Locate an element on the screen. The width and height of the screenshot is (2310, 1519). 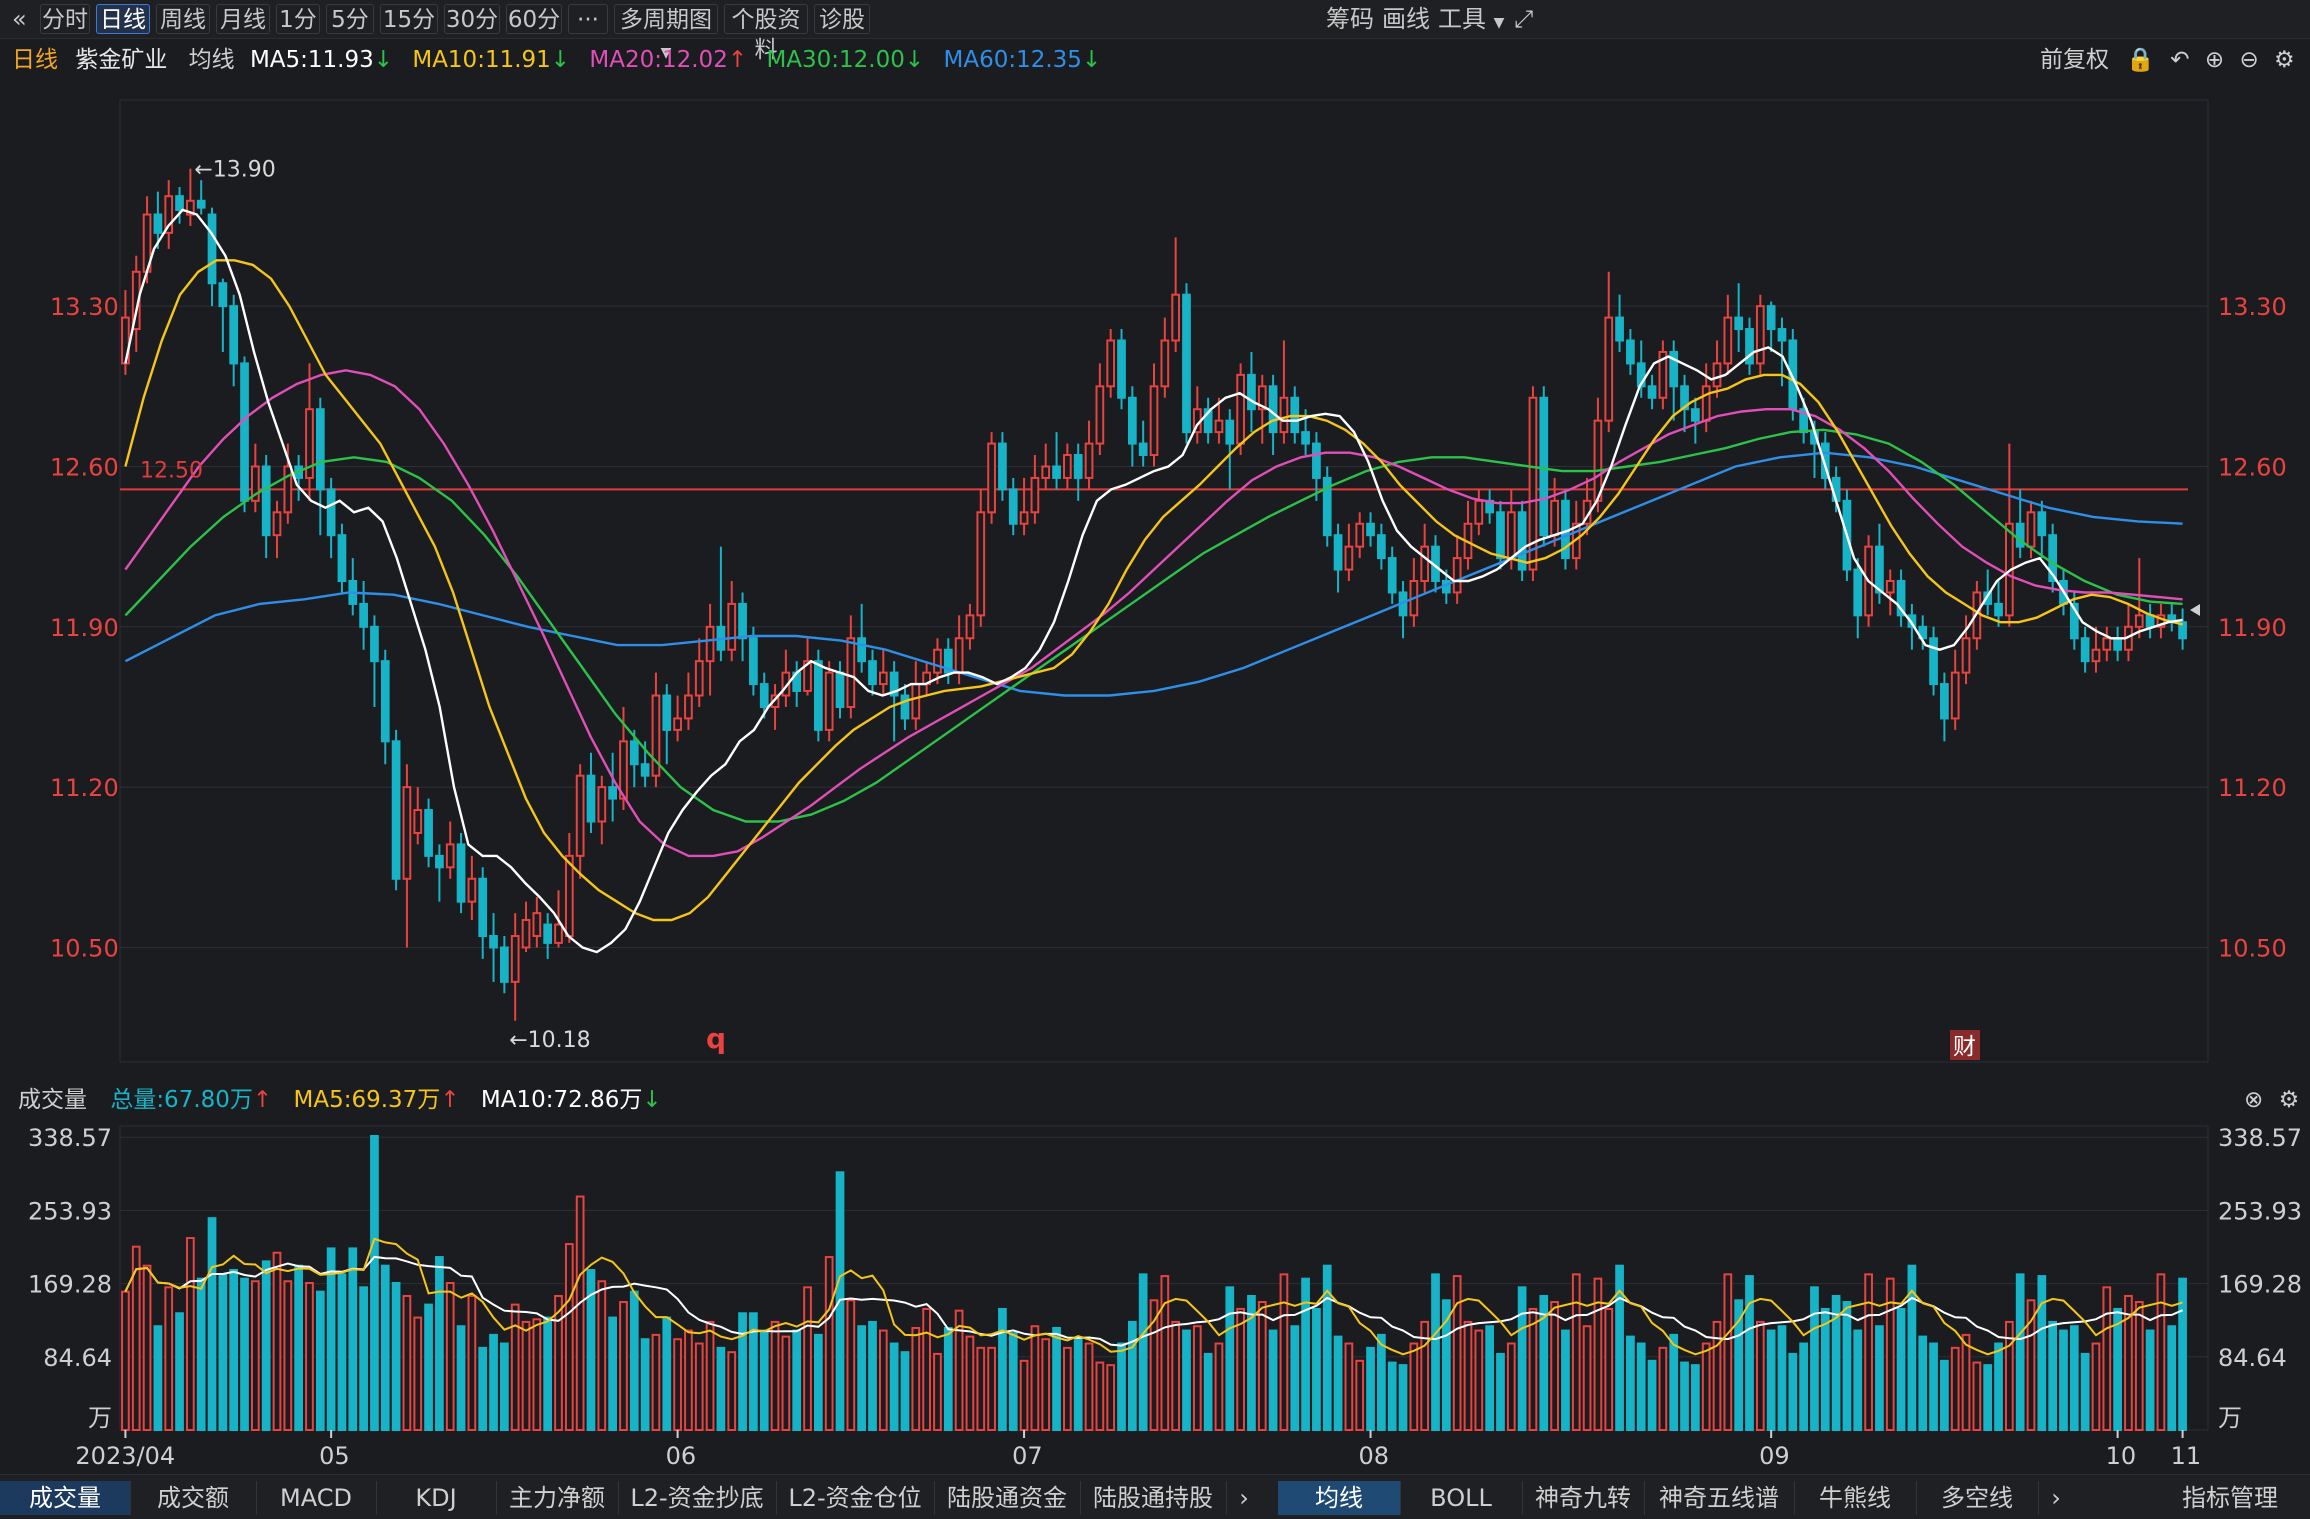
tools-button: 工具 ▼ is located at coordinates (1471, 19).